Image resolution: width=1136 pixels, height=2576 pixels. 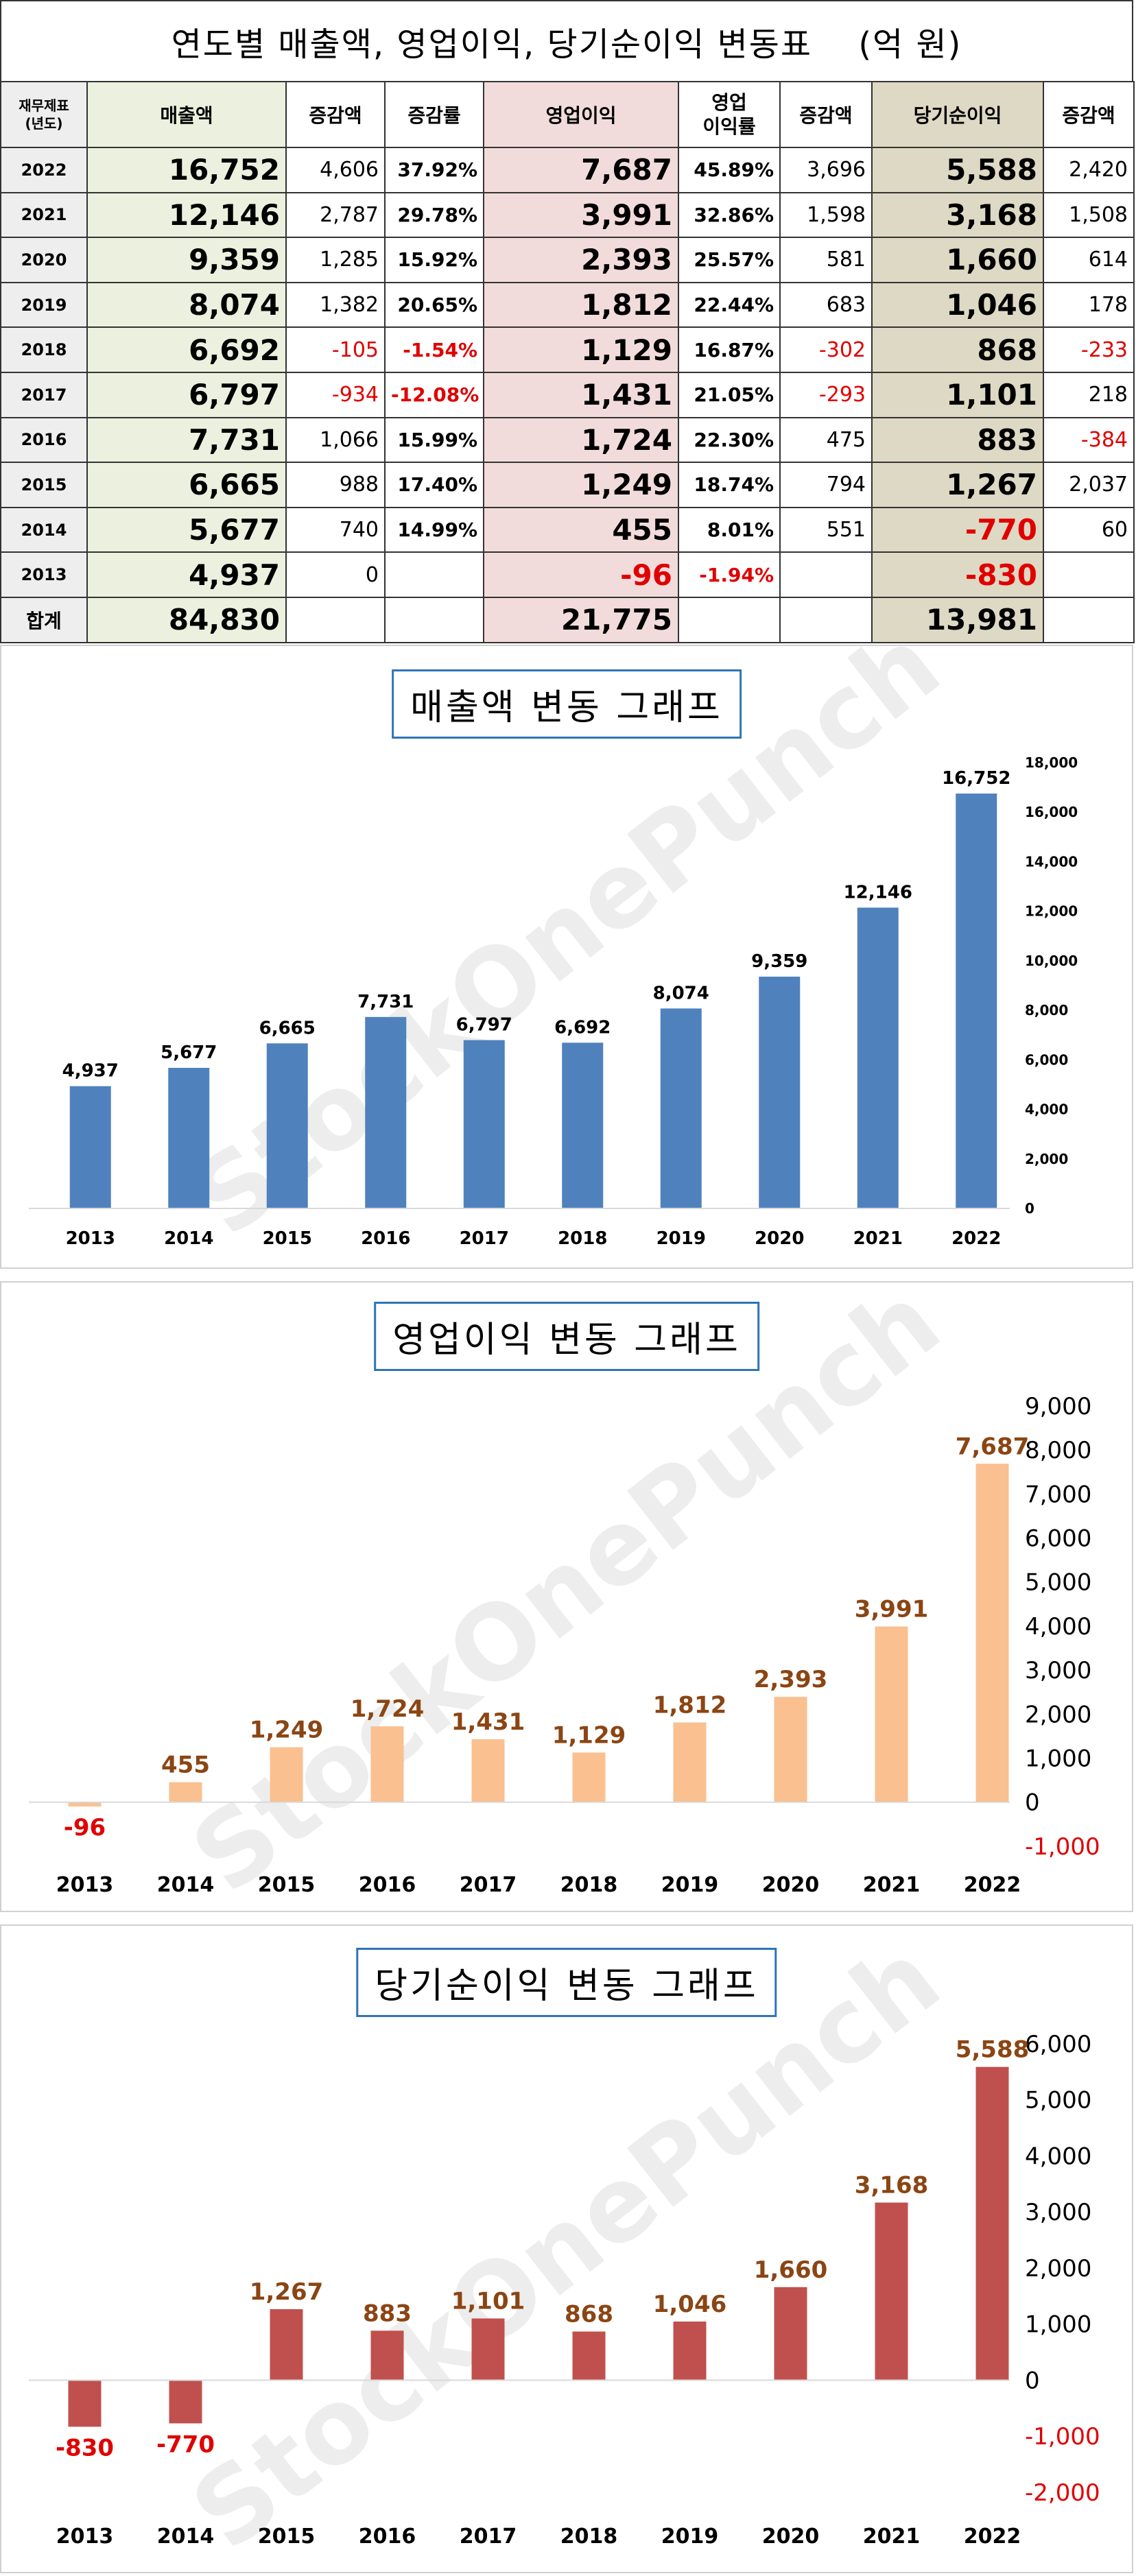 I want to click on cell-sales: 9,359, so click(x=186, y=260).